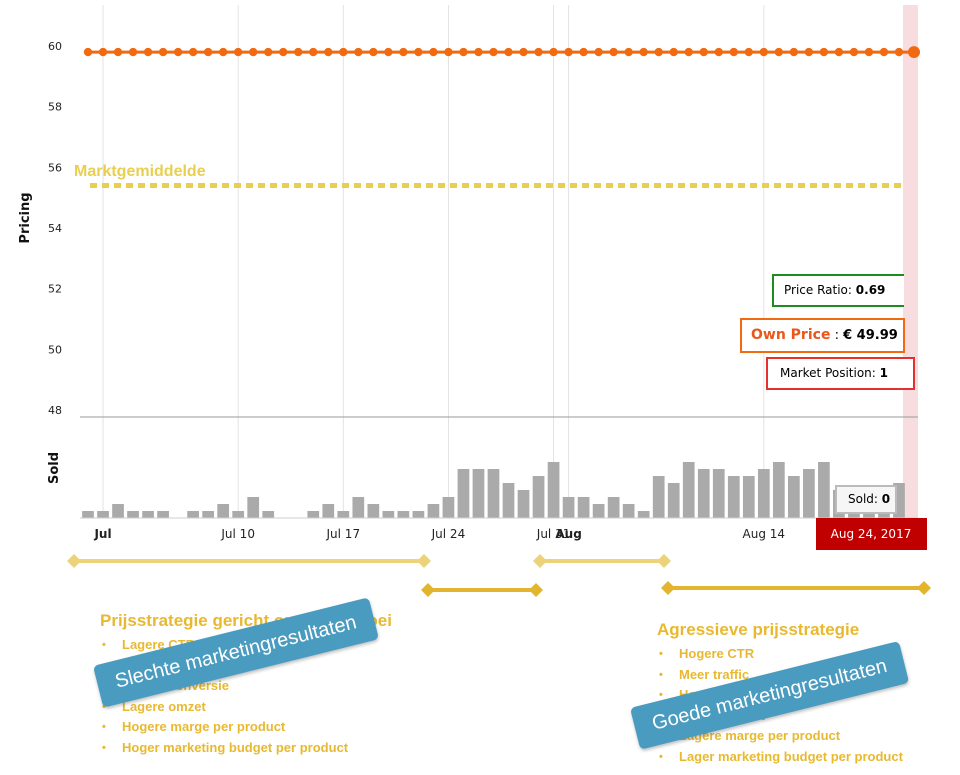  Describe the element at coordinates (553, 534) in the screenshot. I see `x-tick-label: Jul 31` at that location.